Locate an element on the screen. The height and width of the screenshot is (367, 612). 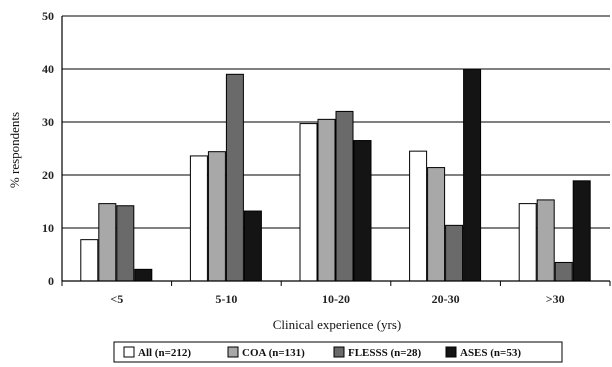
y-tick-label: 30 is located at coordinates (48, 122).